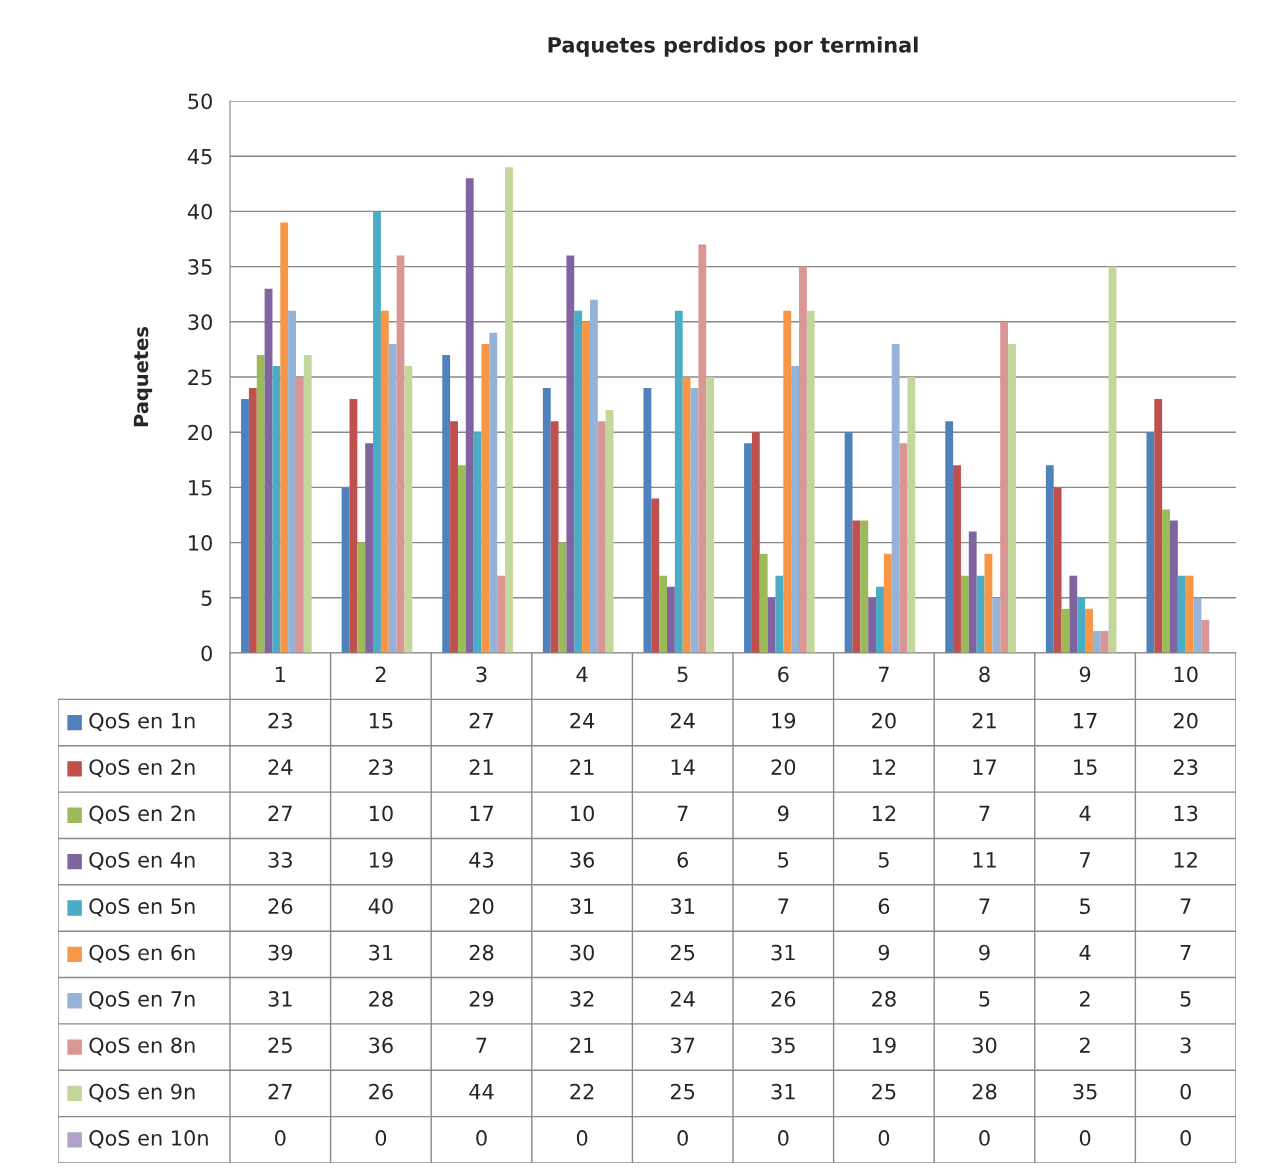  What do you see at coordinates (1085, 674) in the screenshot?
I see `x-tick-label: 9` at bounding box center [1085, 674].